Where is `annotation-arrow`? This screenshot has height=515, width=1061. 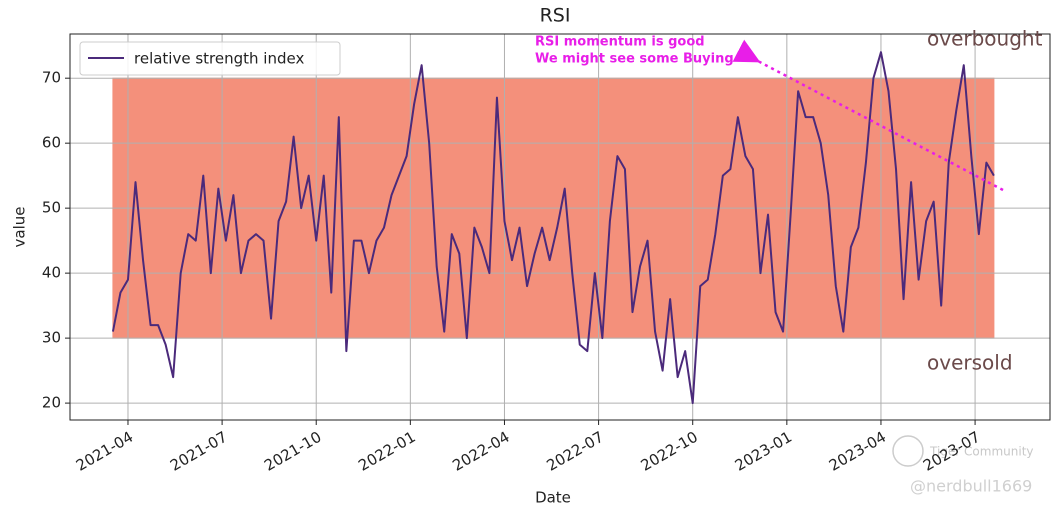
annotation-arrow is located at coordinates (868, 115).